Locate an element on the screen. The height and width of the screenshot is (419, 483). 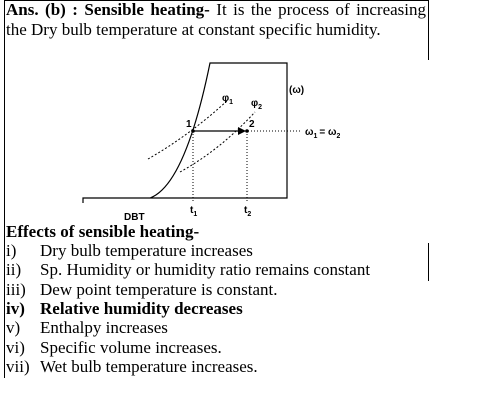
answer-lead: Ans. (b) : Sensible heating- is located at coordinates (108, 9).